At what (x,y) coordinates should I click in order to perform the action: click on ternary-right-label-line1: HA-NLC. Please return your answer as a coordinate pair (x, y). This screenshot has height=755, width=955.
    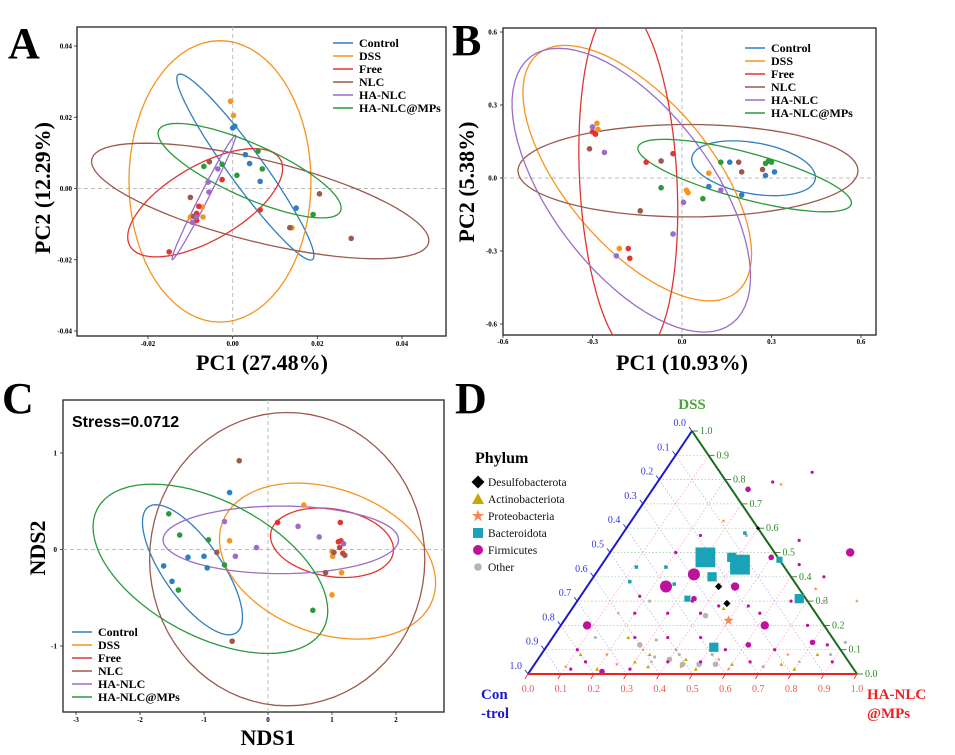
    Looking at the image, I should click on (896, 695).